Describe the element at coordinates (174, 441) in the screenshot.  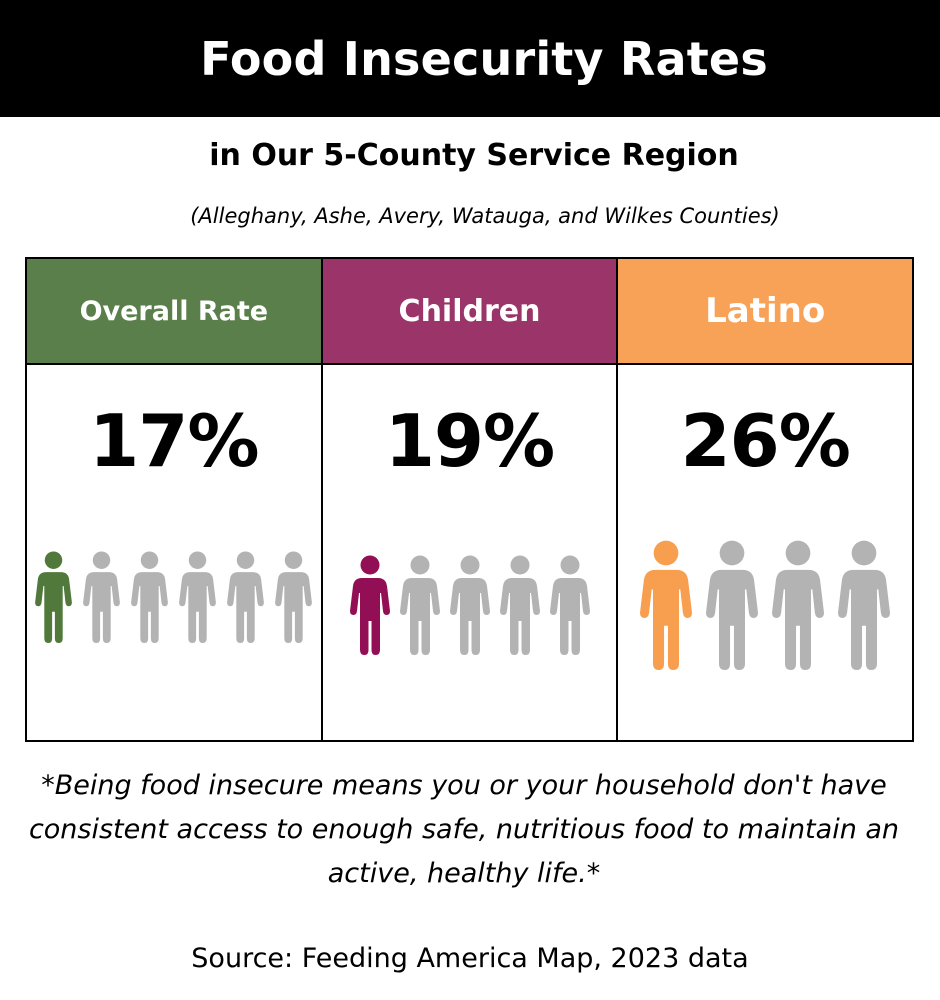
I see `overall-value: 17%` at that location.